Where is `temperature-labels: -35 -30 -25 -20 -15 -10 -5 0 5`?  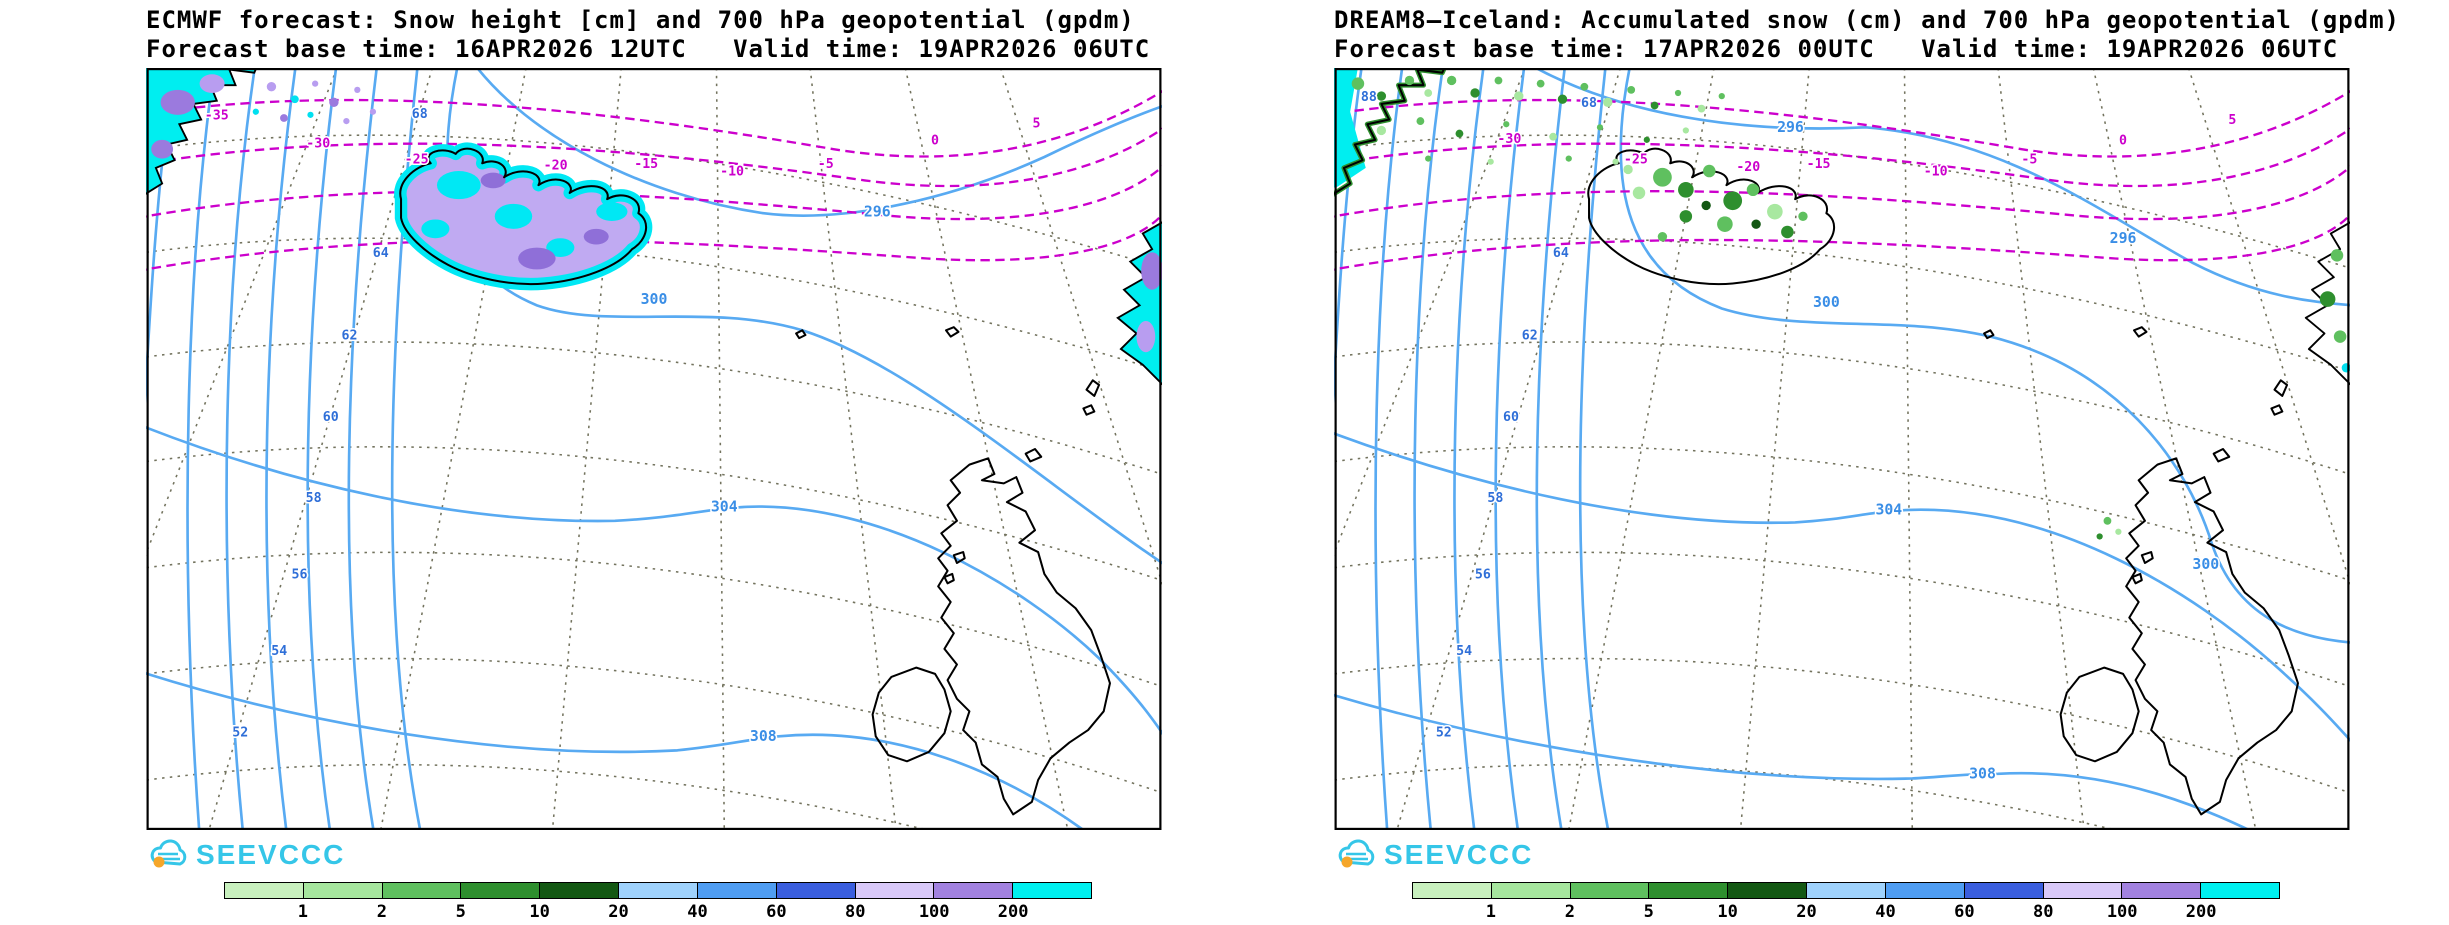
temperature-labels: -35 -30 -25 -20 -15 -10 -5 0 5 is located at coordinates (622, 144).